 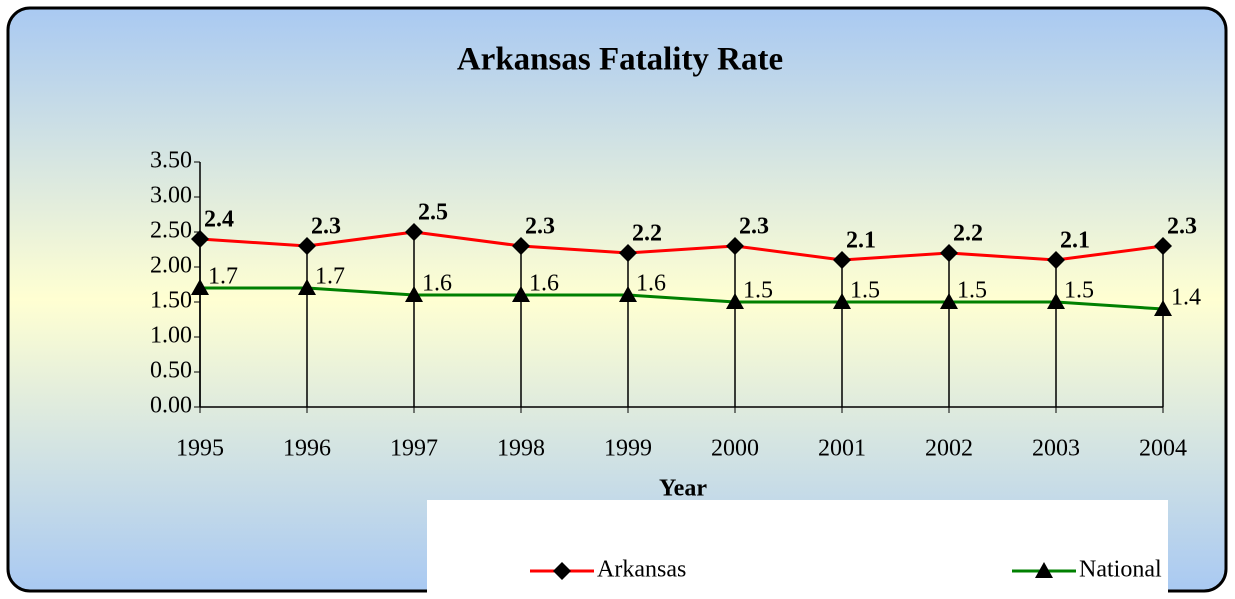 I want to click on y-tick-label: 2.50, so click(x=171, y=231).